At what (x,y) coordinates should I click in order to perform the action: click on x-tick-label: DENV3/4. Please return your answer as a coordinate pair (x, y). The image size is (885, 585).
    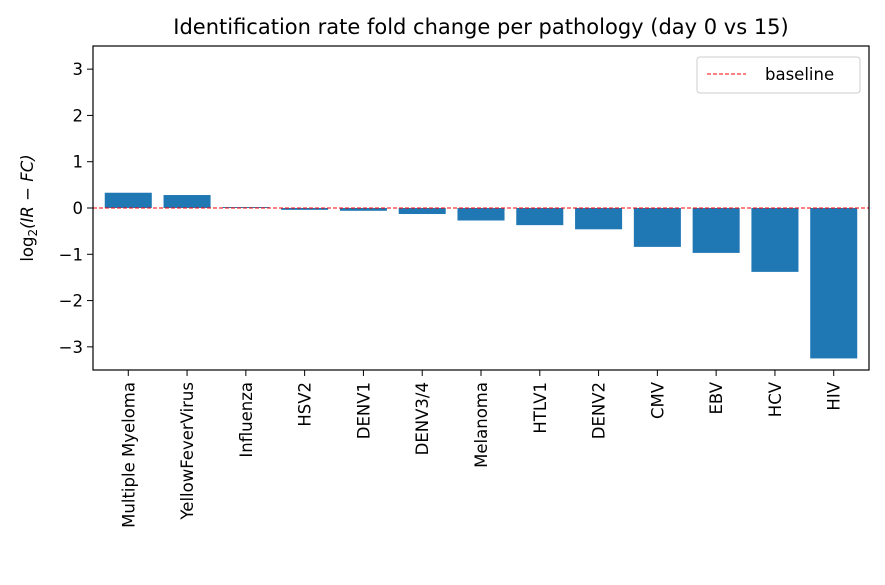
    Looking at the image, I should click on (422, 418).